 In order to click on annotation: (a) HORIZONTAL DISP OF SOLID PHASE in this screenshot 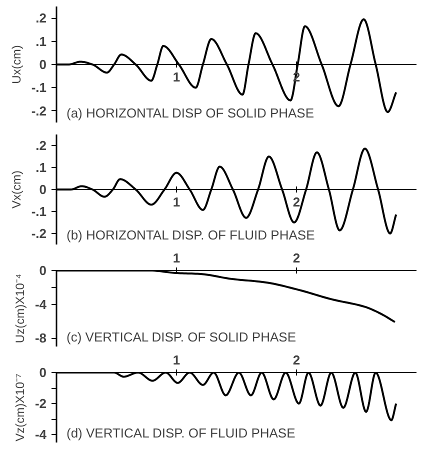, I will do `click(190, 113)`.